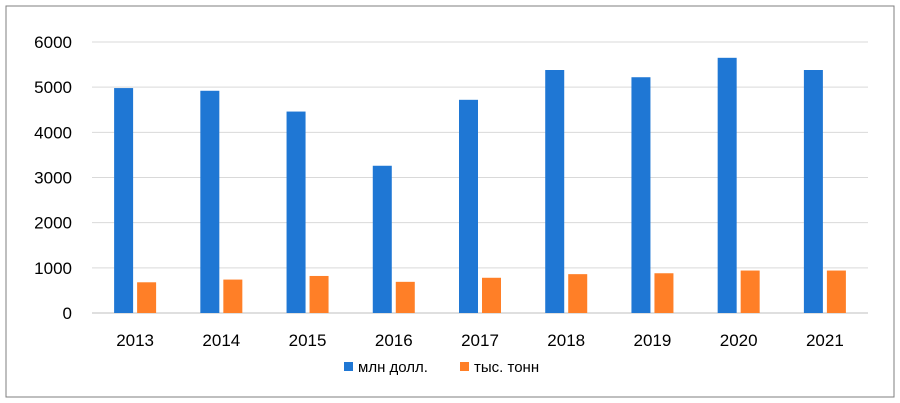  What do you see at coordinates (382, 239) in the screenshot?
I see `bar-series-1-2016` at bounding box center [382, 239].